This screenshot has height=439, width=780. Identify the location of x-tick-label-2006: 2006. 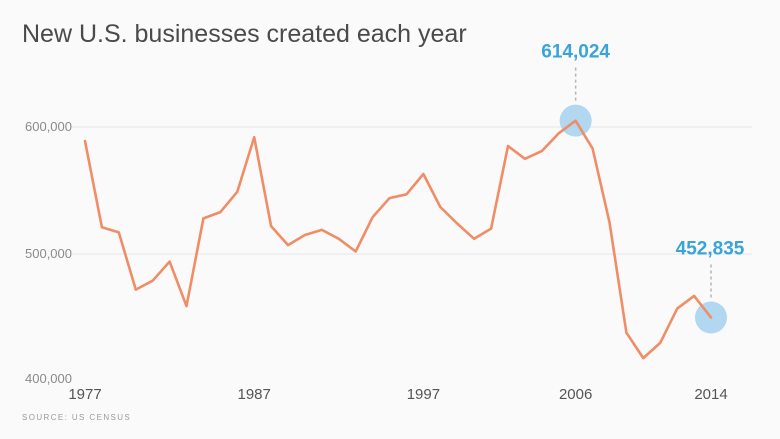
(575, 394).